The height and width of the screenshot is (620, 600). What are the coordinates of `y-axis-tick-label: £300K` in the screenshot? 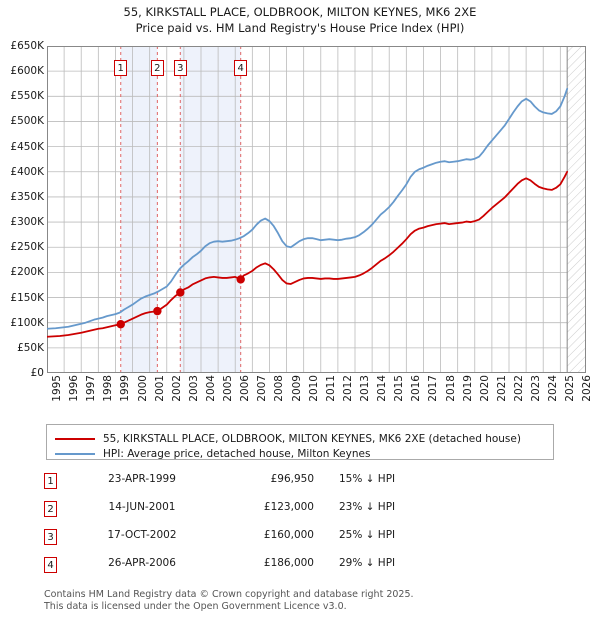 It's located at (27, 222).